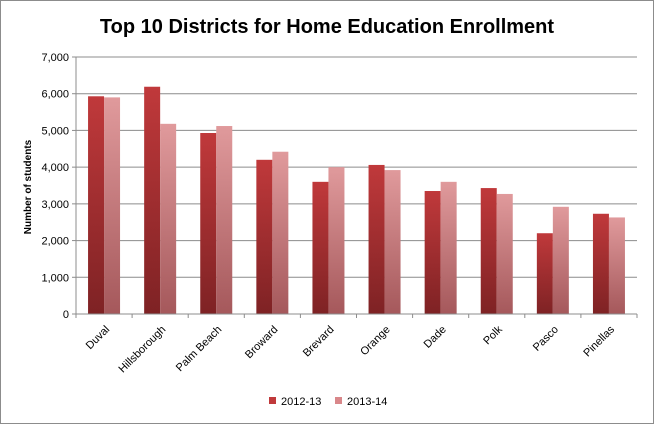 This screenshot has height=424, width=654. Describe the element at coordinates (261, 342) in the screenshot. I see `x-tick-label: Broward` at that location.